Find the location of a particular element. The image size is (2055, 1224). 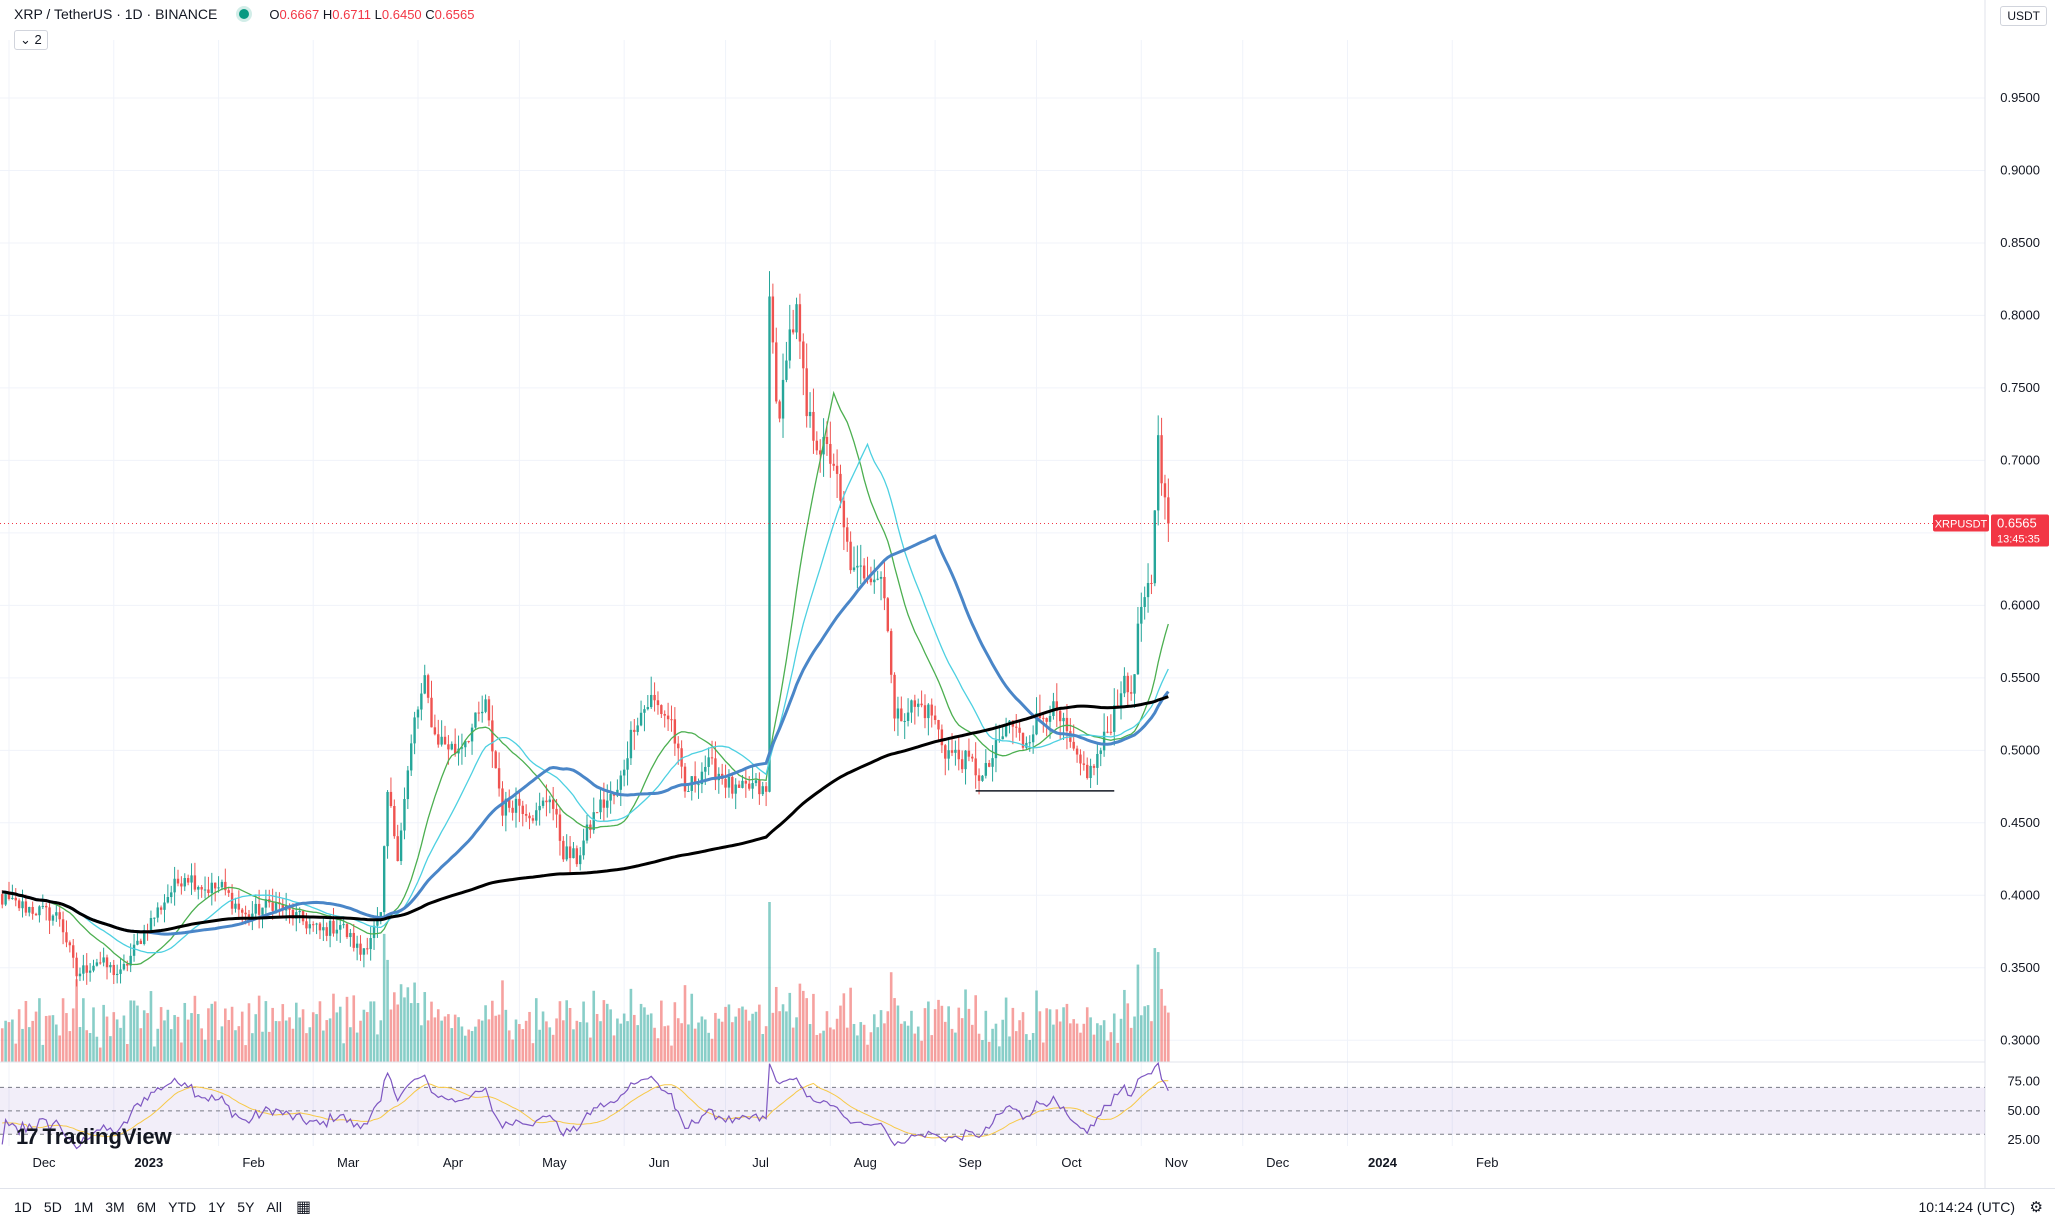

range-button-6m: 6M is located at coordinates (146, 1206).